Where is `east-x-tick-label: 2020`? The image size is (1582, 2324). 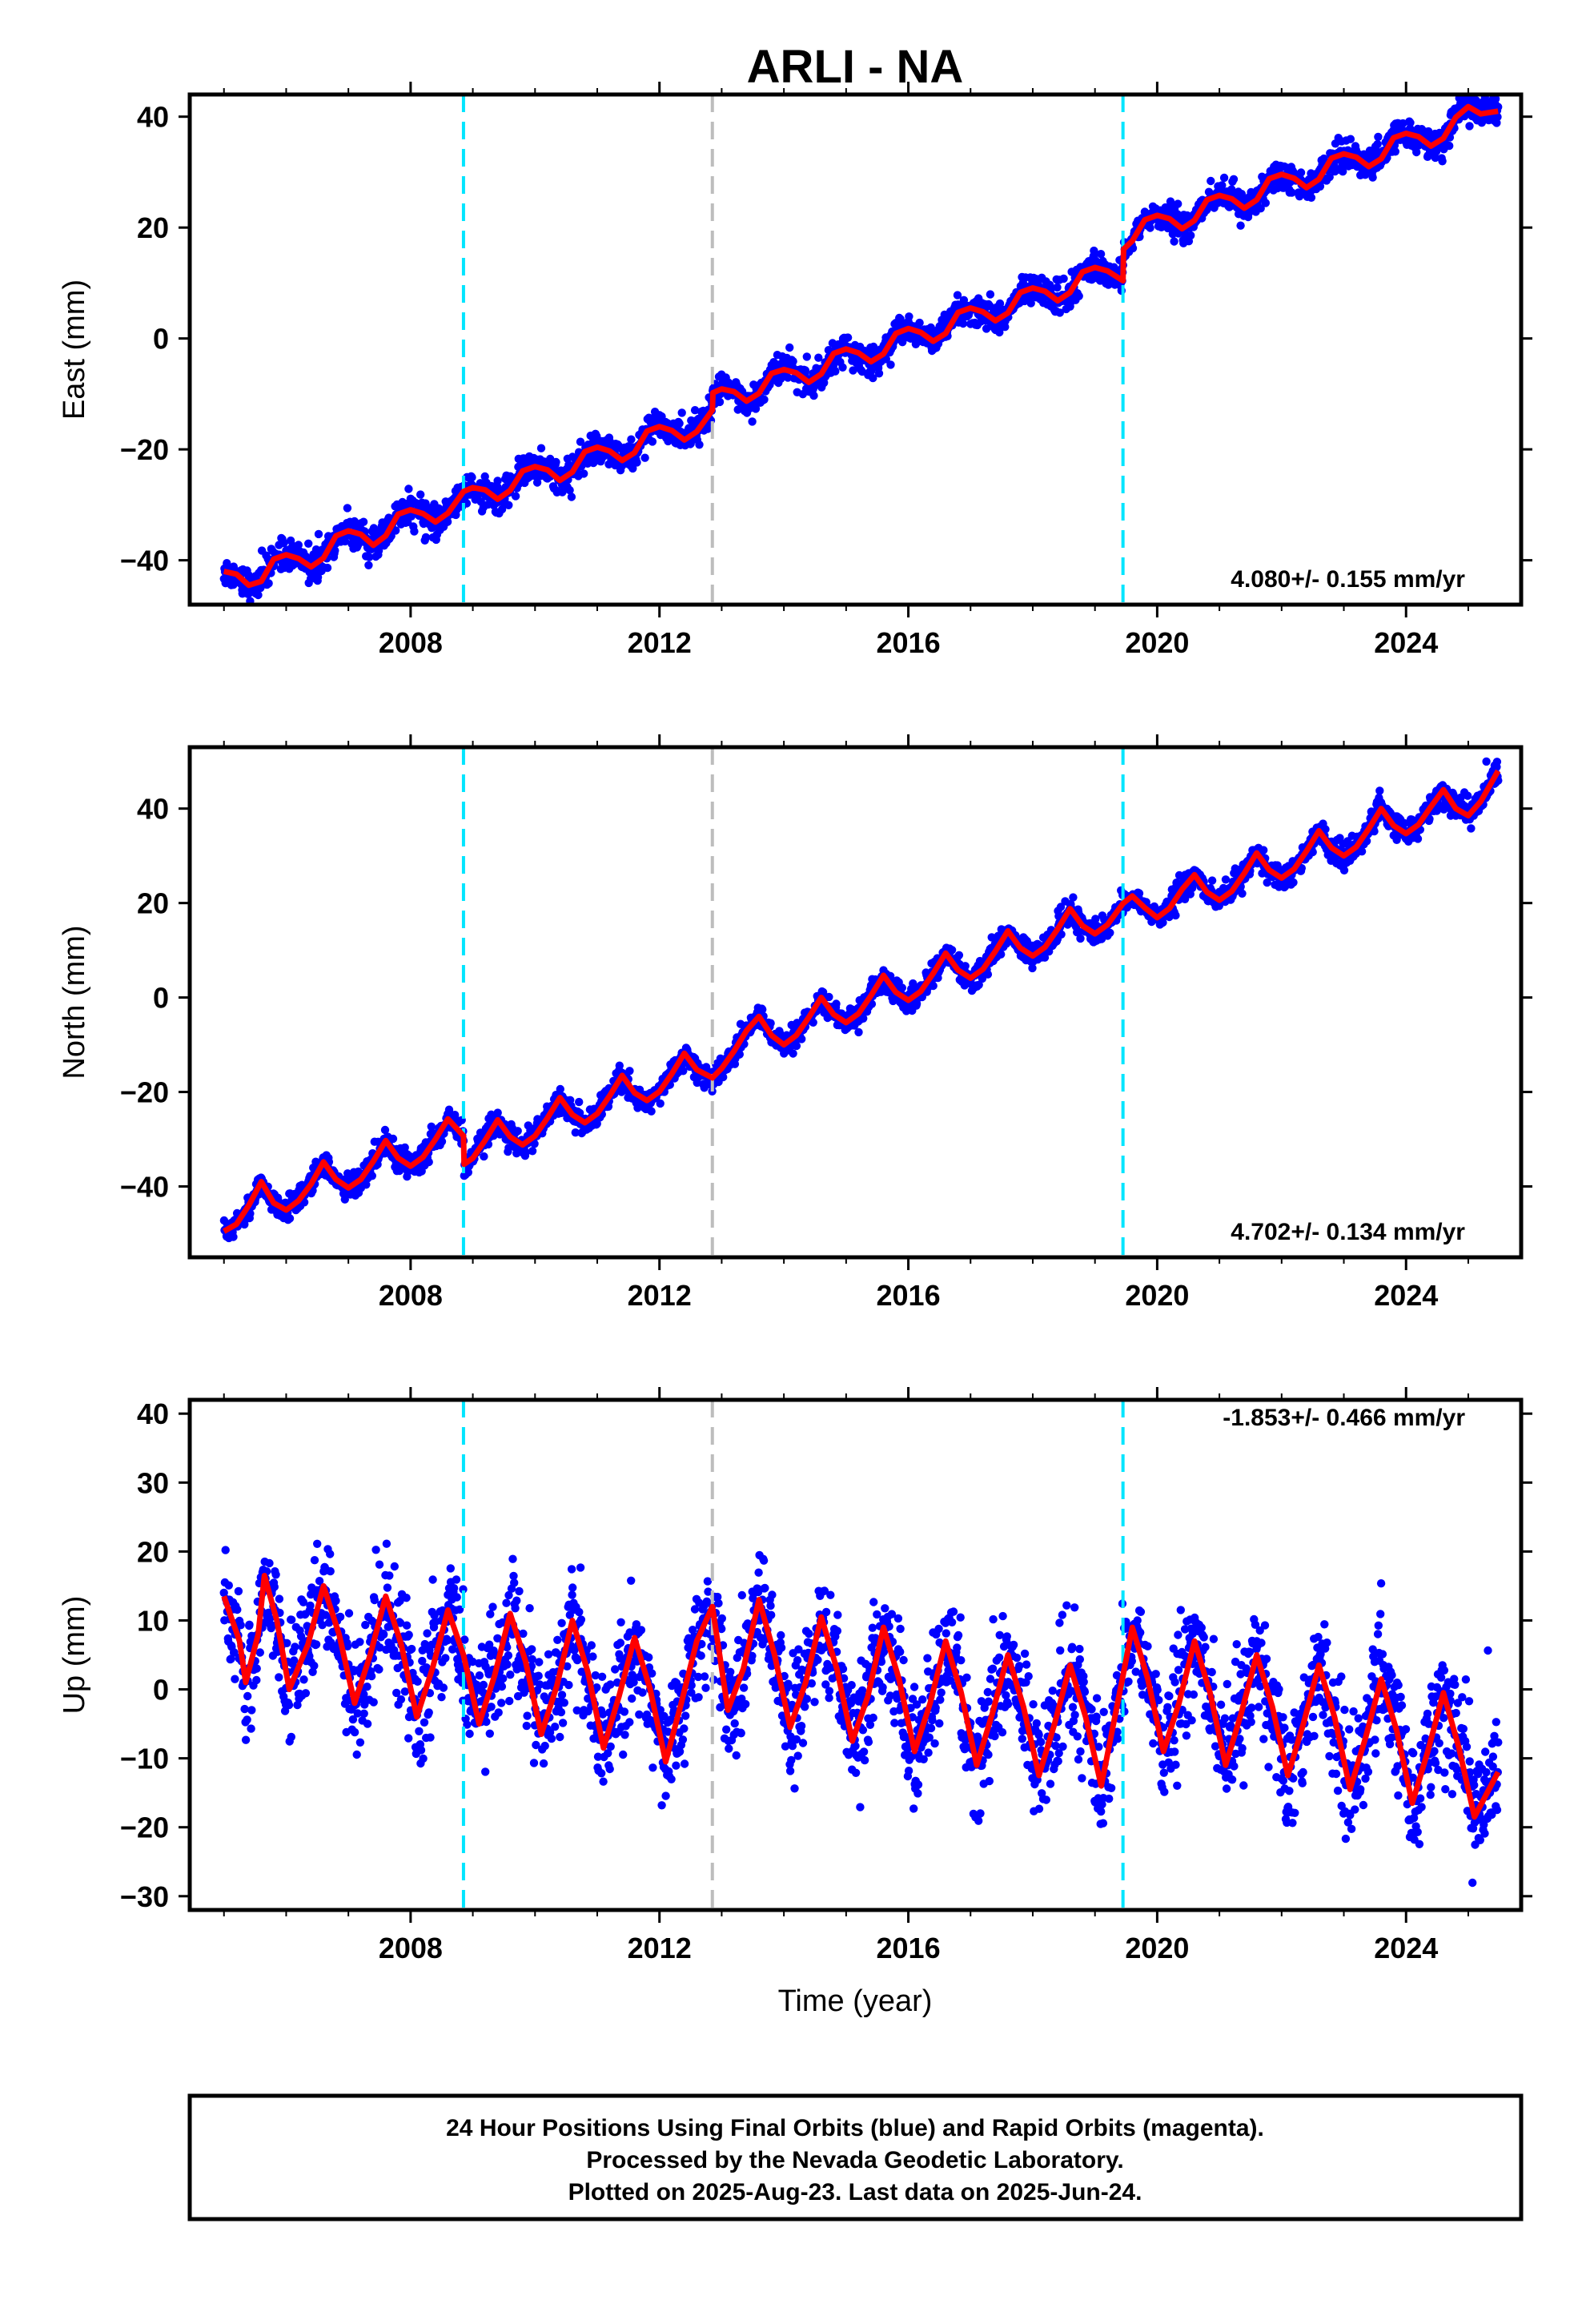 east-x-tick-label: 2020 is located at coordinates (1157, 642).